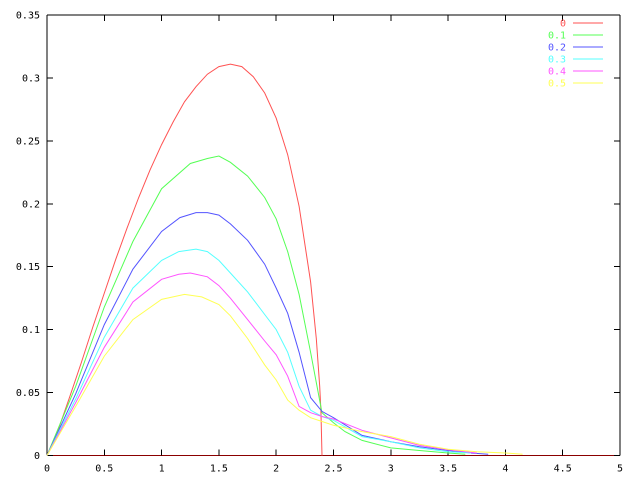 The image size is (640, 480). What do you see at coordinates (28, 16) in the screenshot?
I see `y-tick-label: 0.35` at bounding box center [28, 16].